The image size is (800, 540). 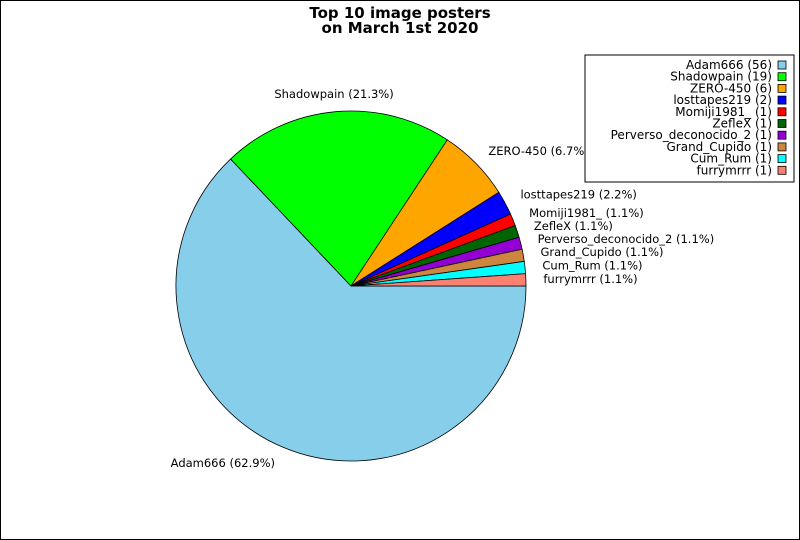 I want to click on slice-label: Grand_Cupido (1.1%), so click(x=602, y=252).